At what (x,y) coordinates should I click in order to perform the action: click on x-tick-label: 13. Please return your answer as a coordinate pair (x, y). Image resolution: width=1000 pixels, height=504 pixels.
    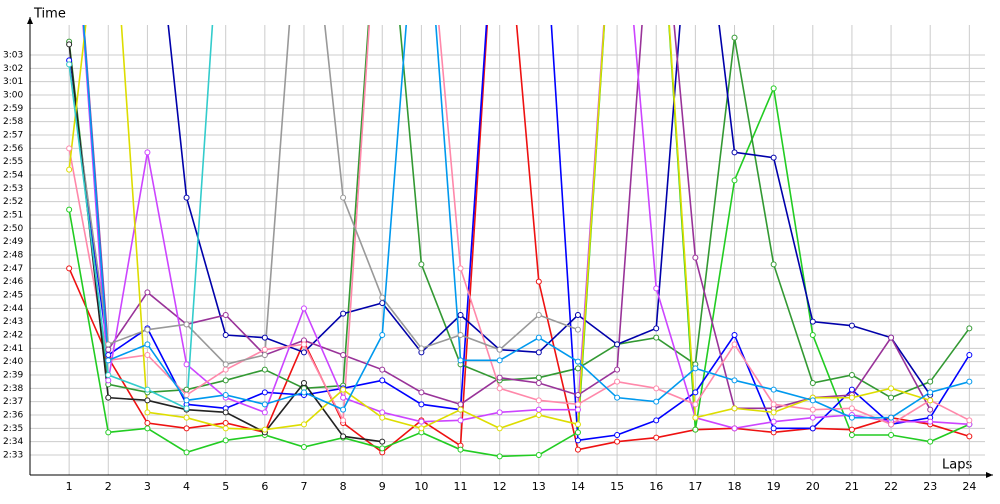
    Looking at the image, I should click on (539, 486).